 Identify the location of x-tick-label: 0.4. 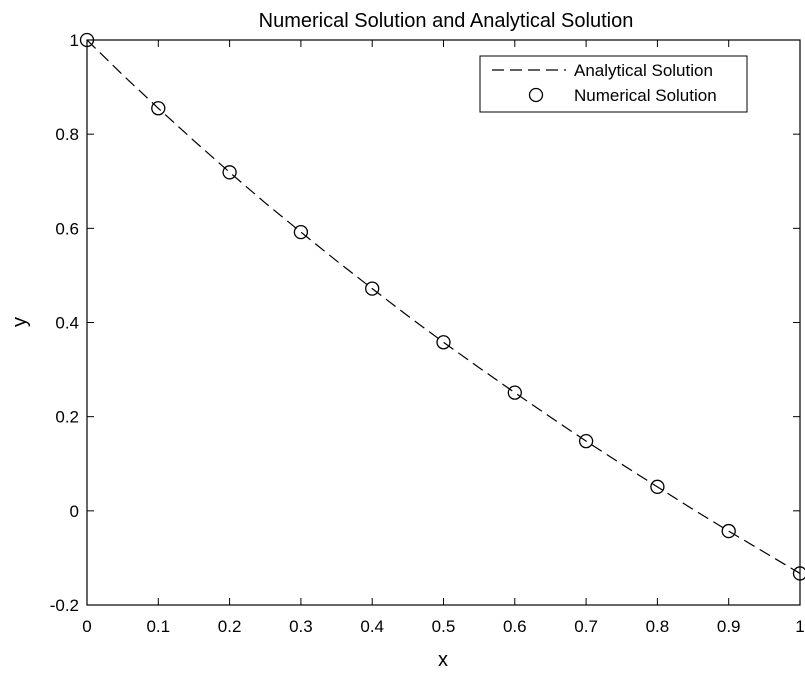
(372, 626).